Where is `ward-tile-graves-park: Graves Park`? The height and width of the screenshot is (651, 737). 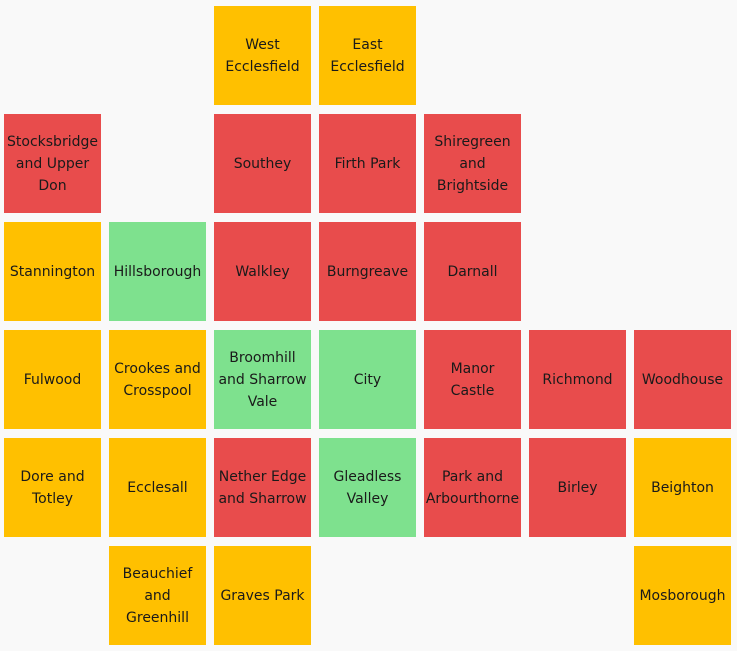 ward-tile-graves-park: Graves Park is located at coordinates (262, 595).